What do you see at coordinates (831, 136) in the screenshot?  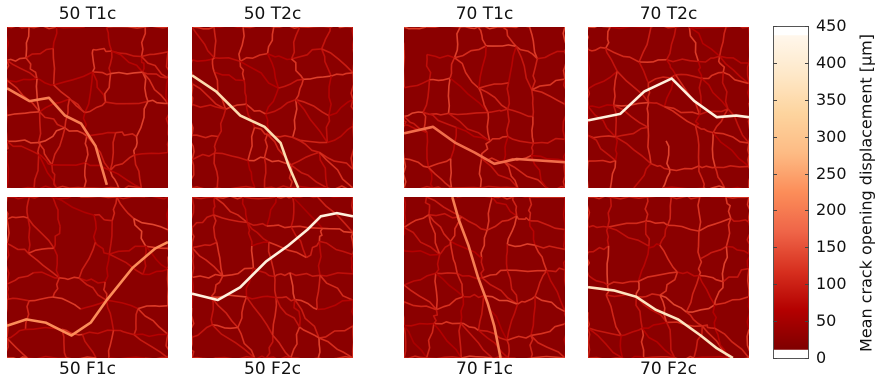 I see `colorbar-tick-label: 300` at bounding box center [831, 136].